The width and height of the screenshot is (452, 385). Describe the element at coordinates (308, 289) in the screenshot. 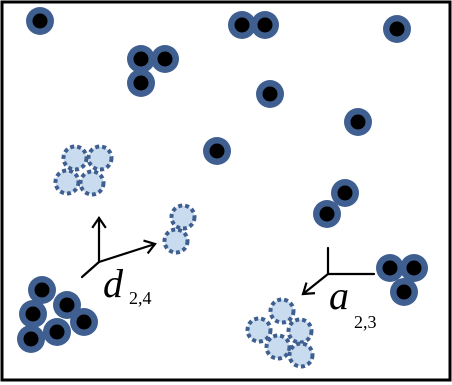

I see `association-arrow-head` at that location.